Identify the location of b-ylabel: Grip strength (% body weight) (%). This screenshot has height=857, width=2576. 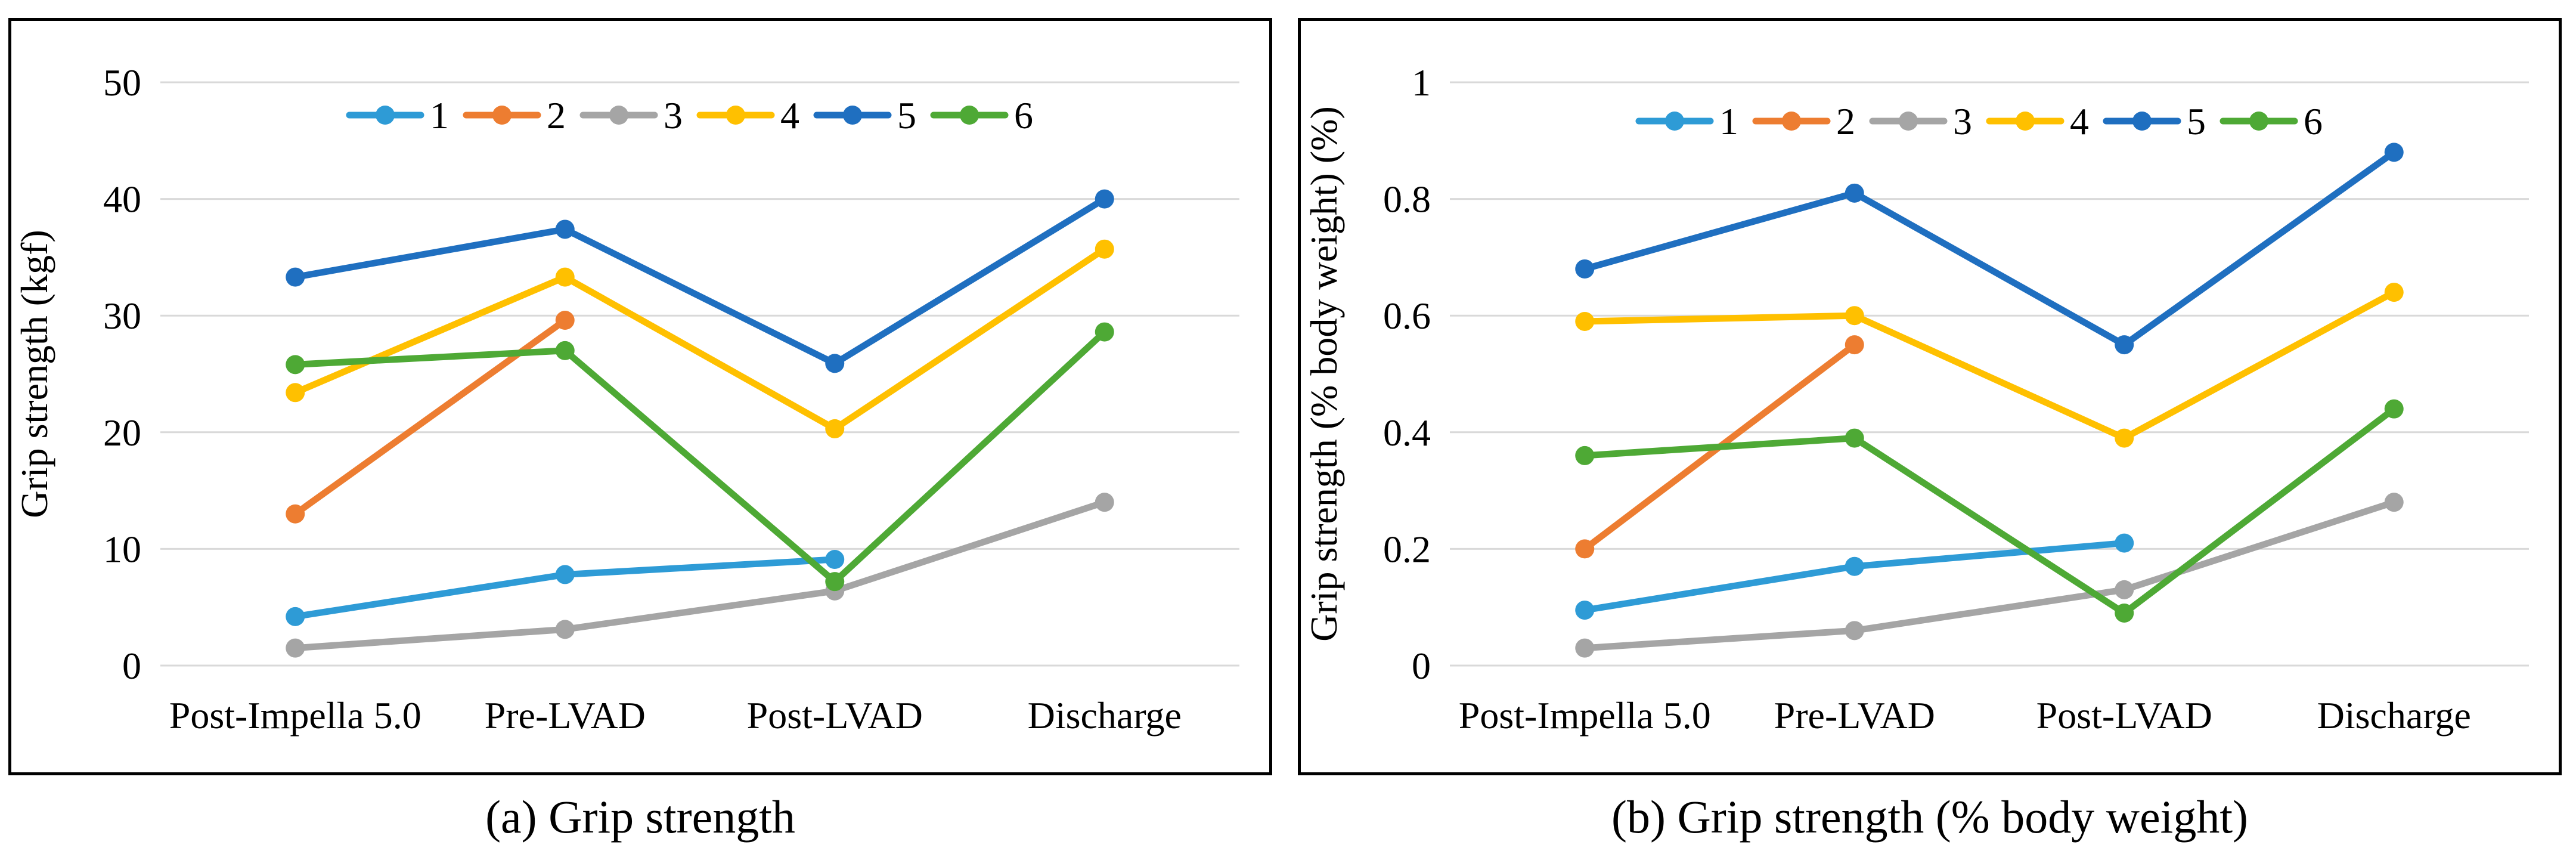
(1324, 374).